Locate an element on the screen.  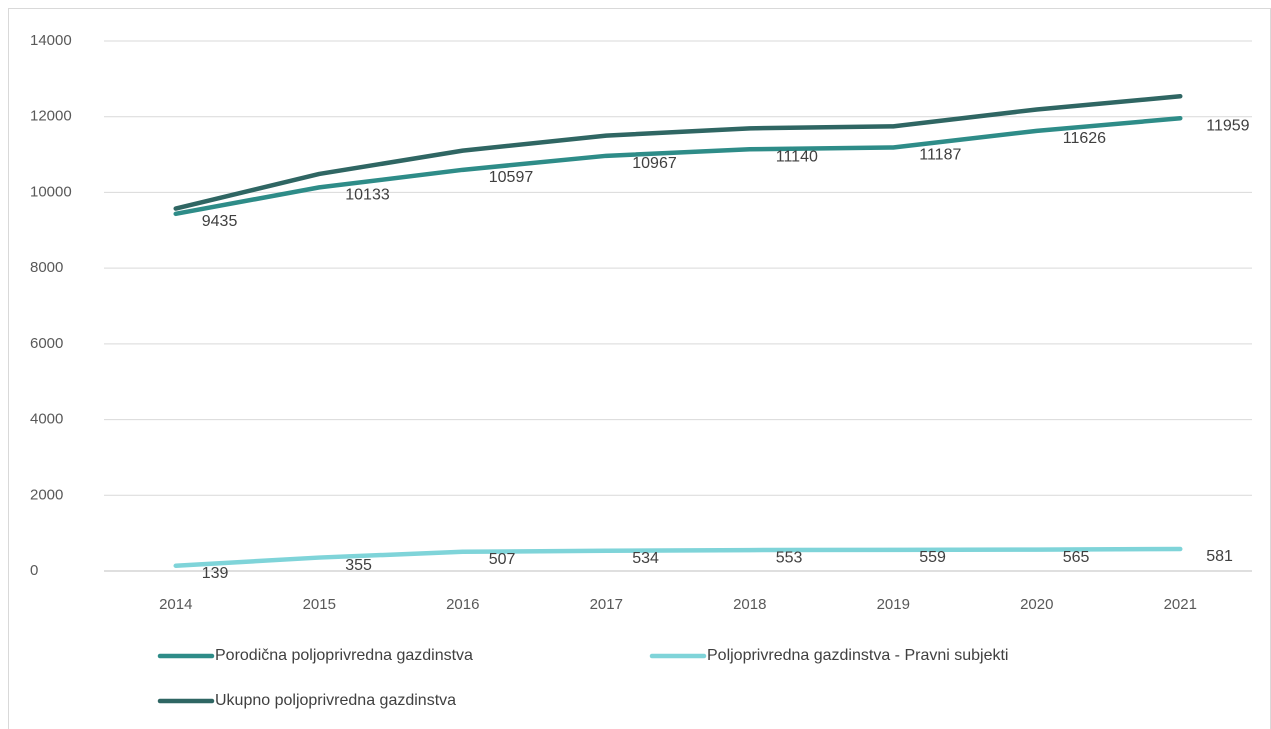
x-tick-label: 2019 is located at coordinates (893, 604).